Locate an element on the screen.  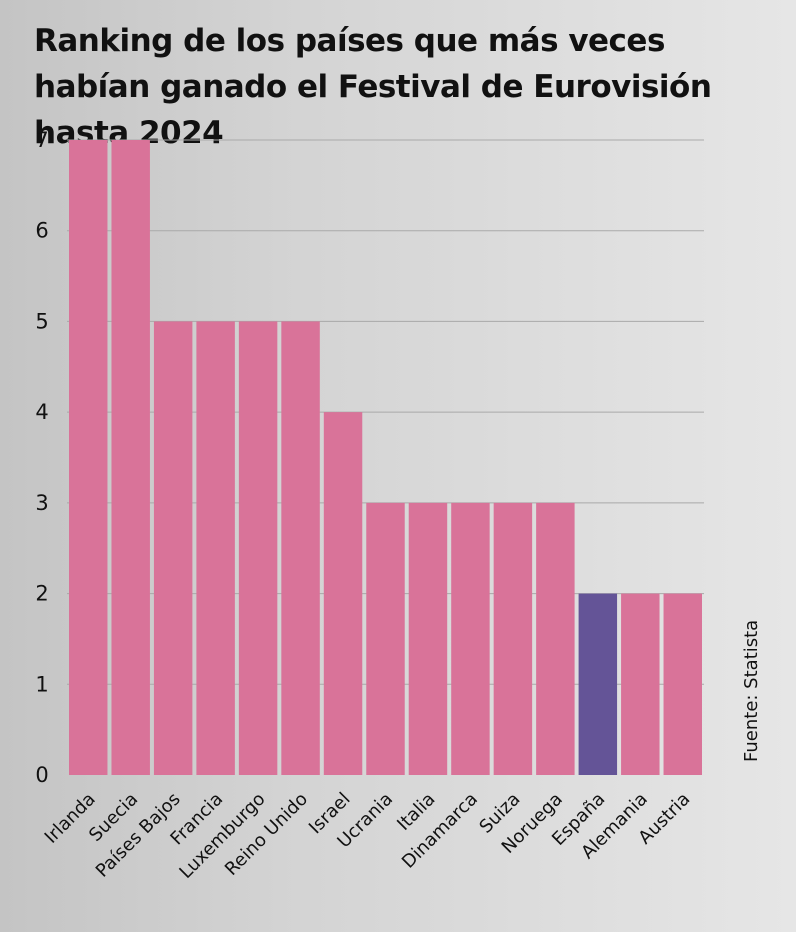
bar-francia is located at coordinates (215, 548).